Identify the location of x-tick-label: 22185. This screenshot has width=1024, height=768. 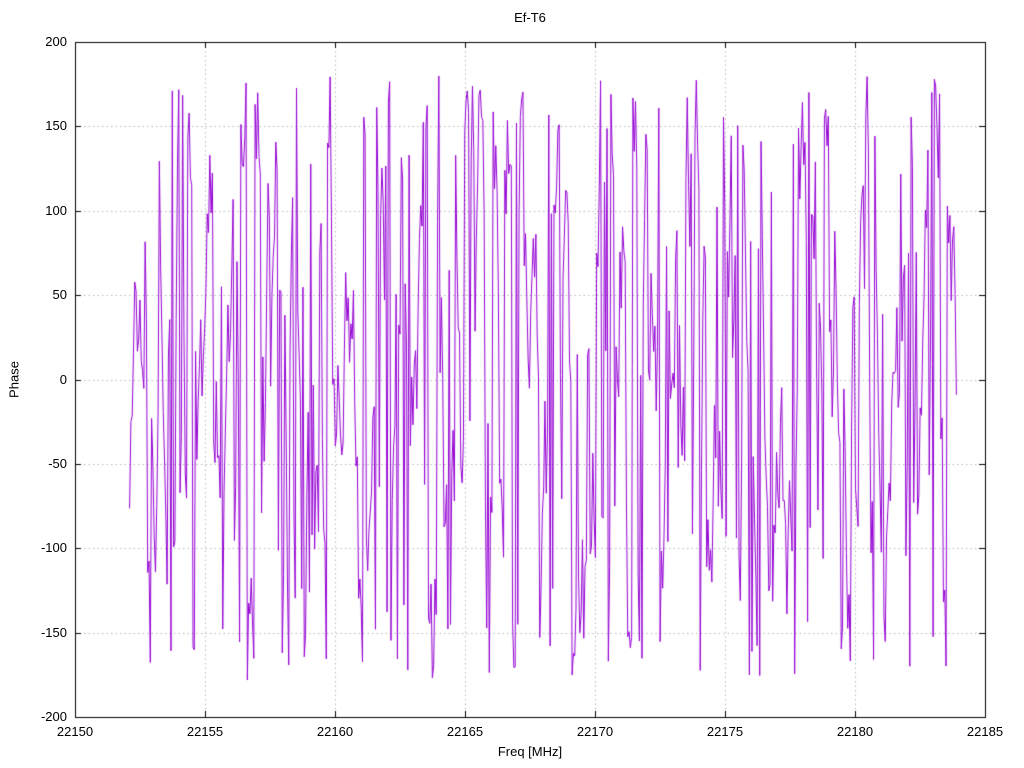
(985, 731).